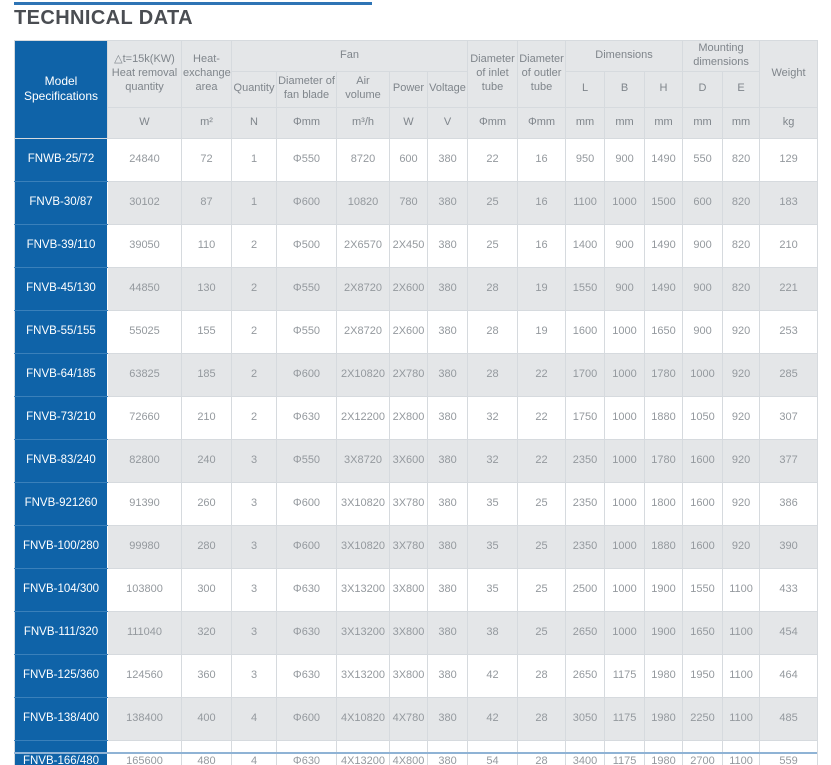  What do you see at coordinates (206, 159) in the screenshot?
I see `data-cell: 72` at bounding box center [206, 159].